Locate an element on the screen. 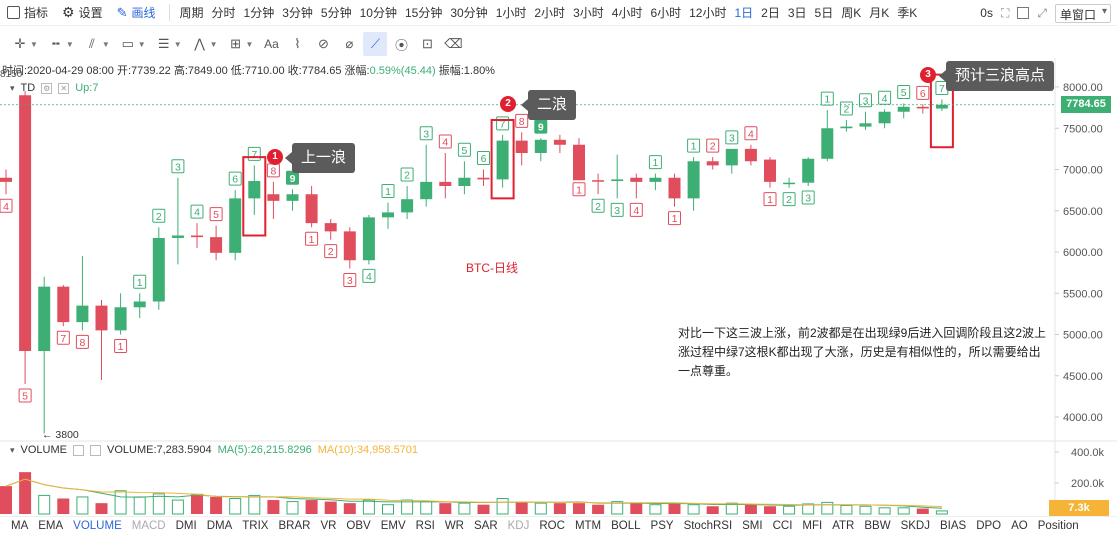 The width and height of the screenshot is (1117, 535). indicator-tab-rsi: RSI is located at coordinates (425, 526).